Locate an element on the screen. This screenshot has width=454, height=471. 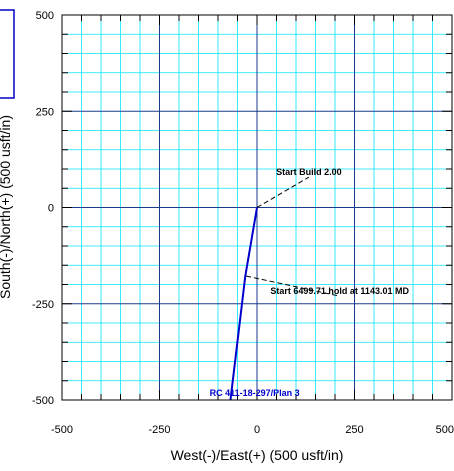
y-tick-label: 500 is located at coordinates (45, 16).